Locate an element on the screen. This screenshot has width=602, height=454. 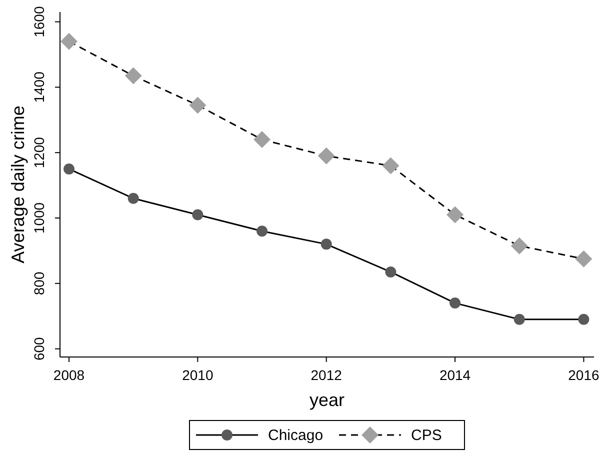
y-tick-label: 800 is located at coordinates (39, 284).